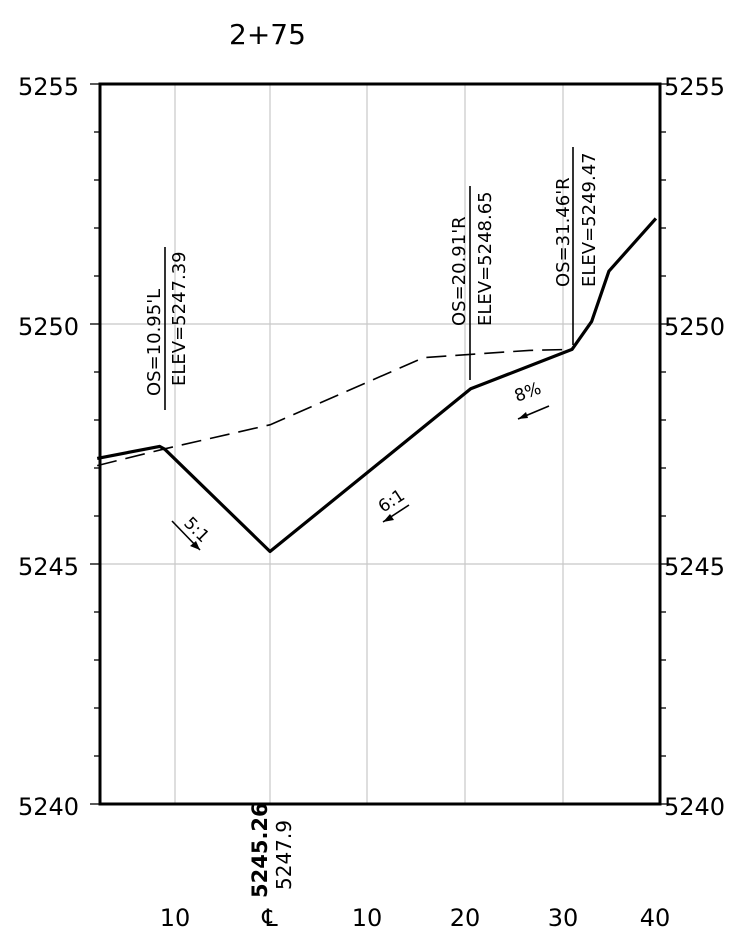 The image size is (738, 948). What do you see at coordinates (48, 327) in the screenshot?
I see `elev-label-left: 5250` at bounding box center [48, 327].